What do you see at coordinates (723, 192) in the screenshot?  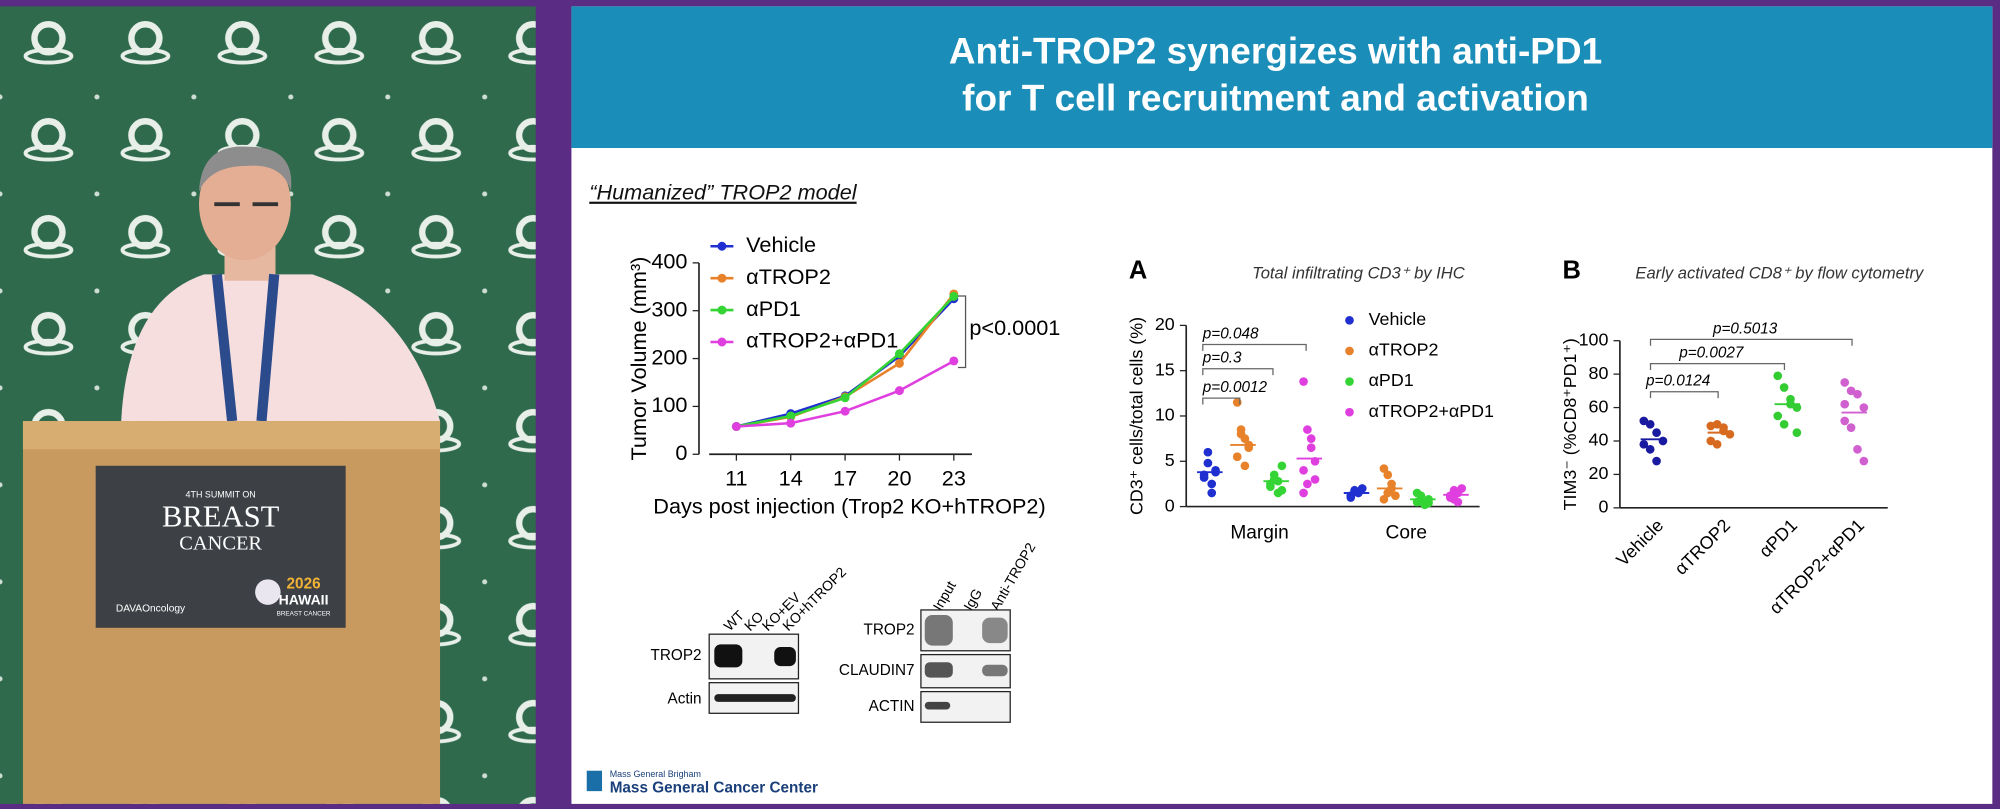 I see `slide-subtitle: “Humanized” TROP2 model` at bounding box center [723, 192].